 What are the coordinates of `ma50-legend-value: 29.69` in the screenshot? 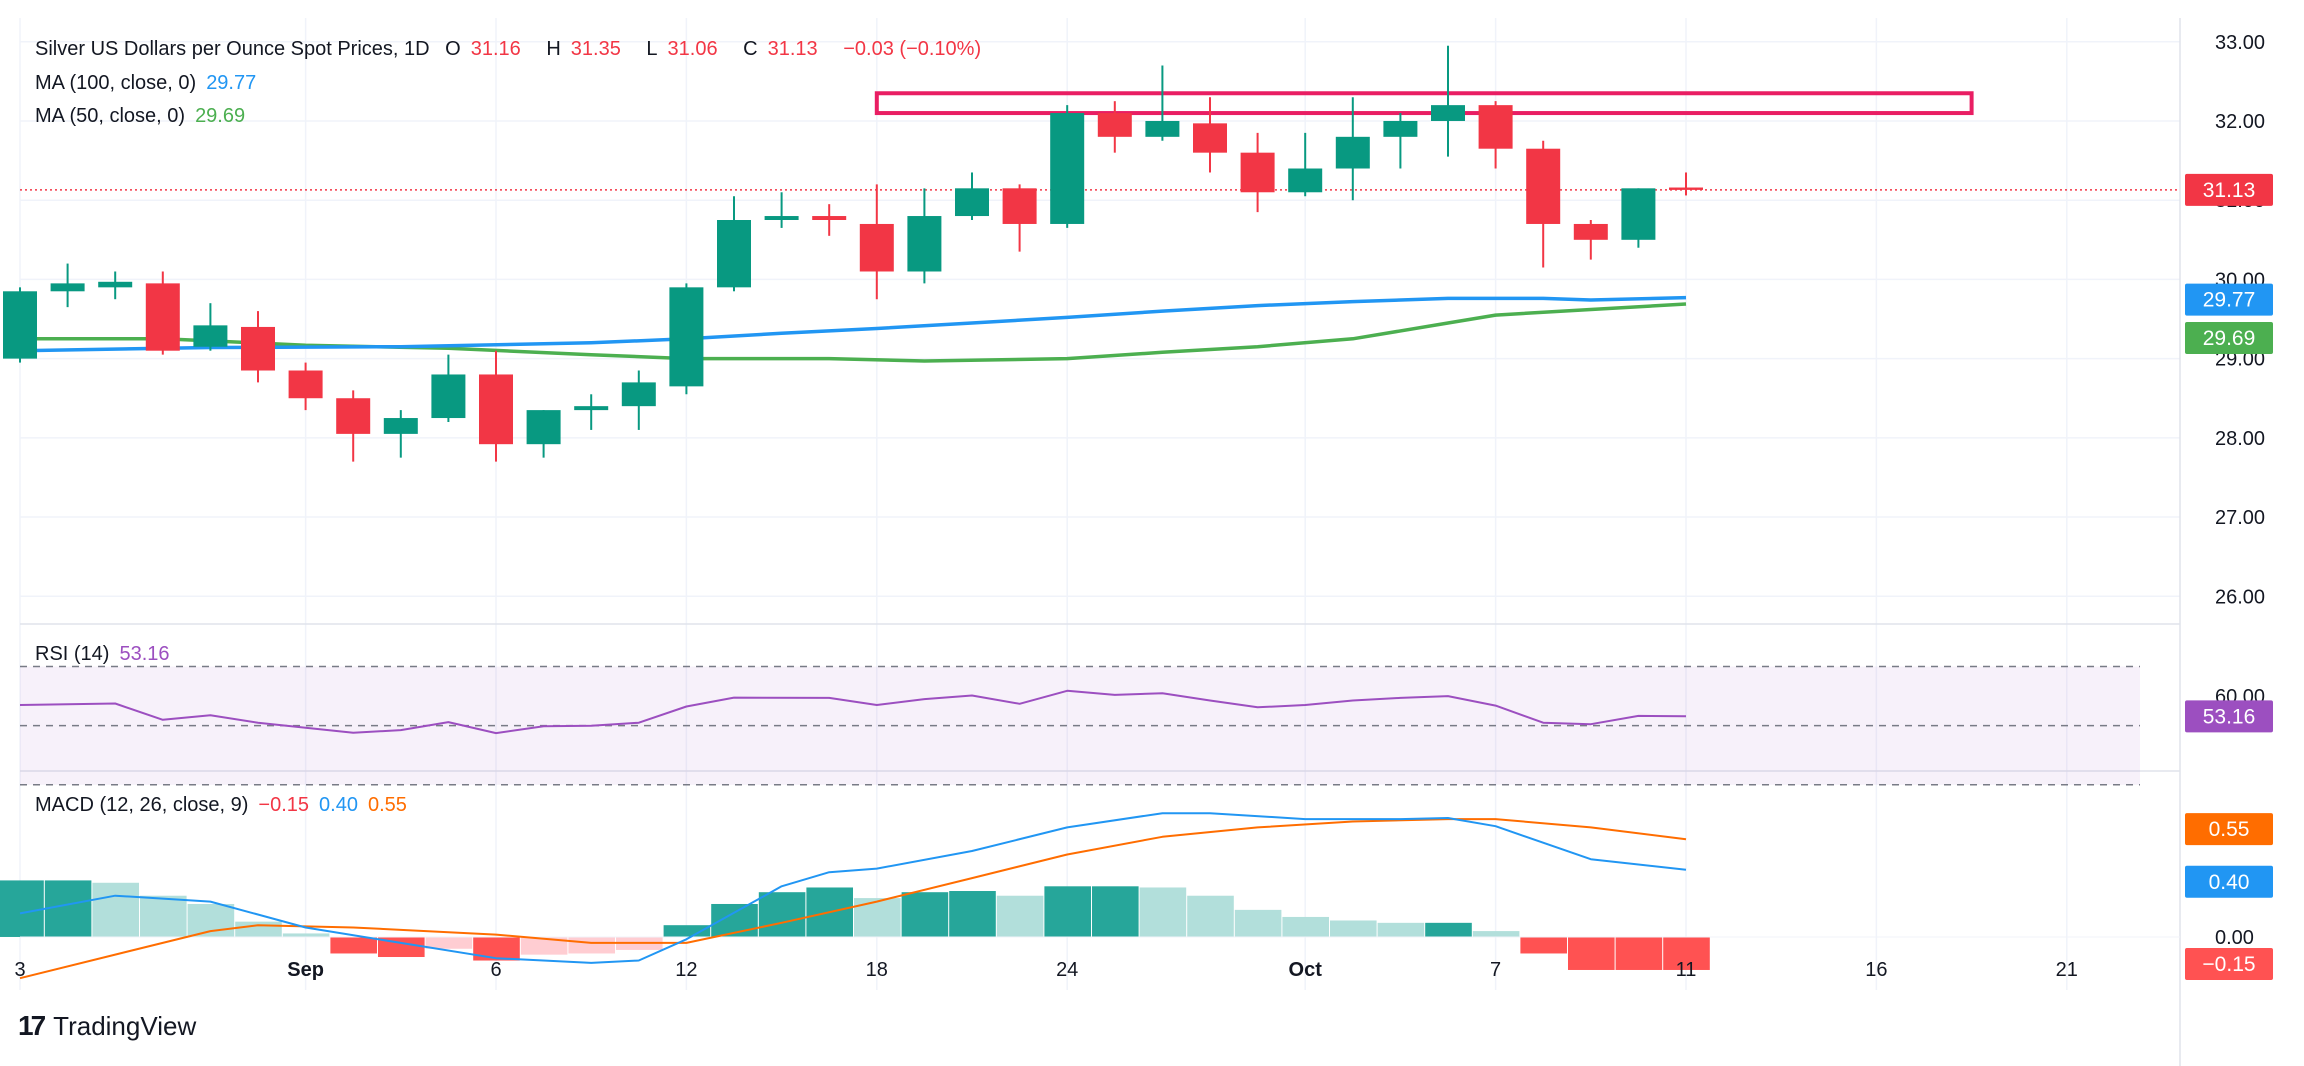 It's located at (220, 116).